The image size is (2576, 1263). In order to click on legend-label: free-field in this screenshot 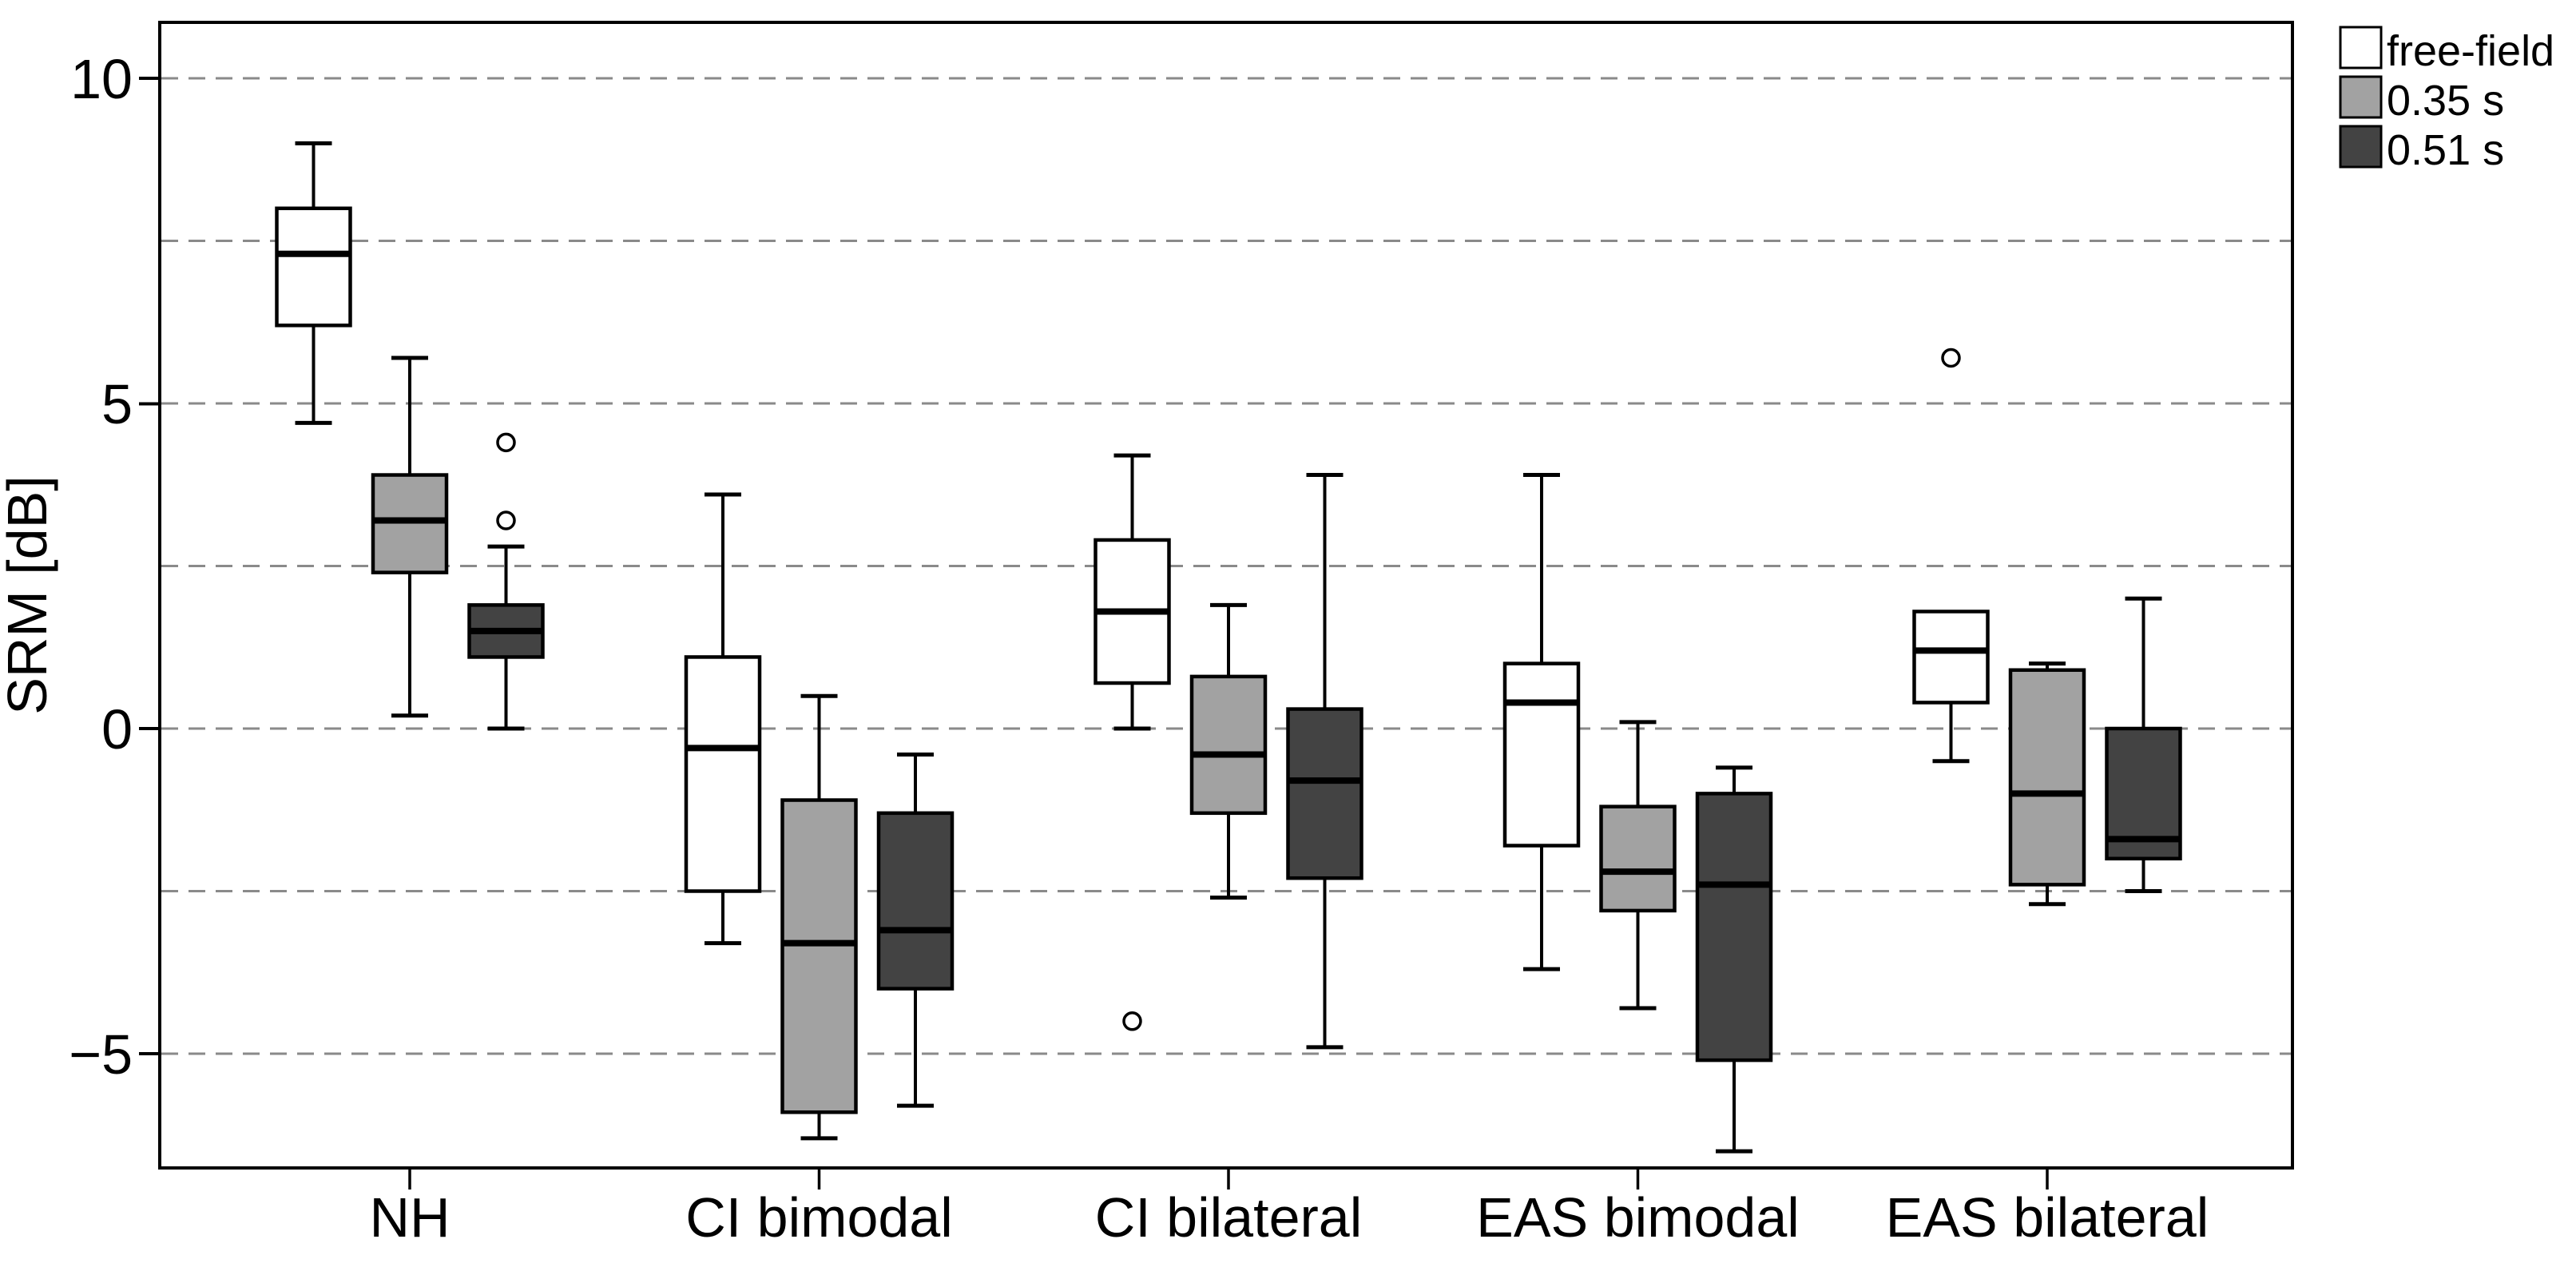, I will do `click(2470, 51)`.